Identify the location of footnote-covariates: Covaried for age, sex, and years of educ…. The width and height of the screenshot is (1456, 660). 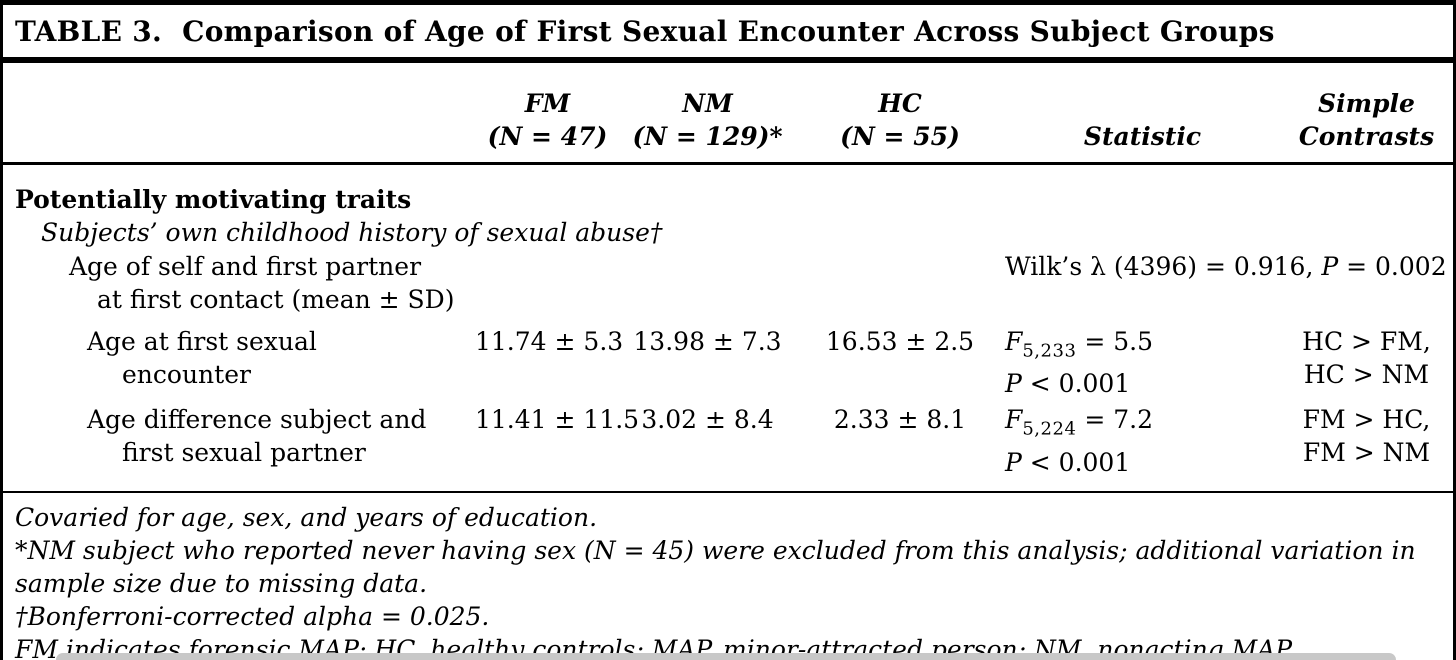
(306, 517).